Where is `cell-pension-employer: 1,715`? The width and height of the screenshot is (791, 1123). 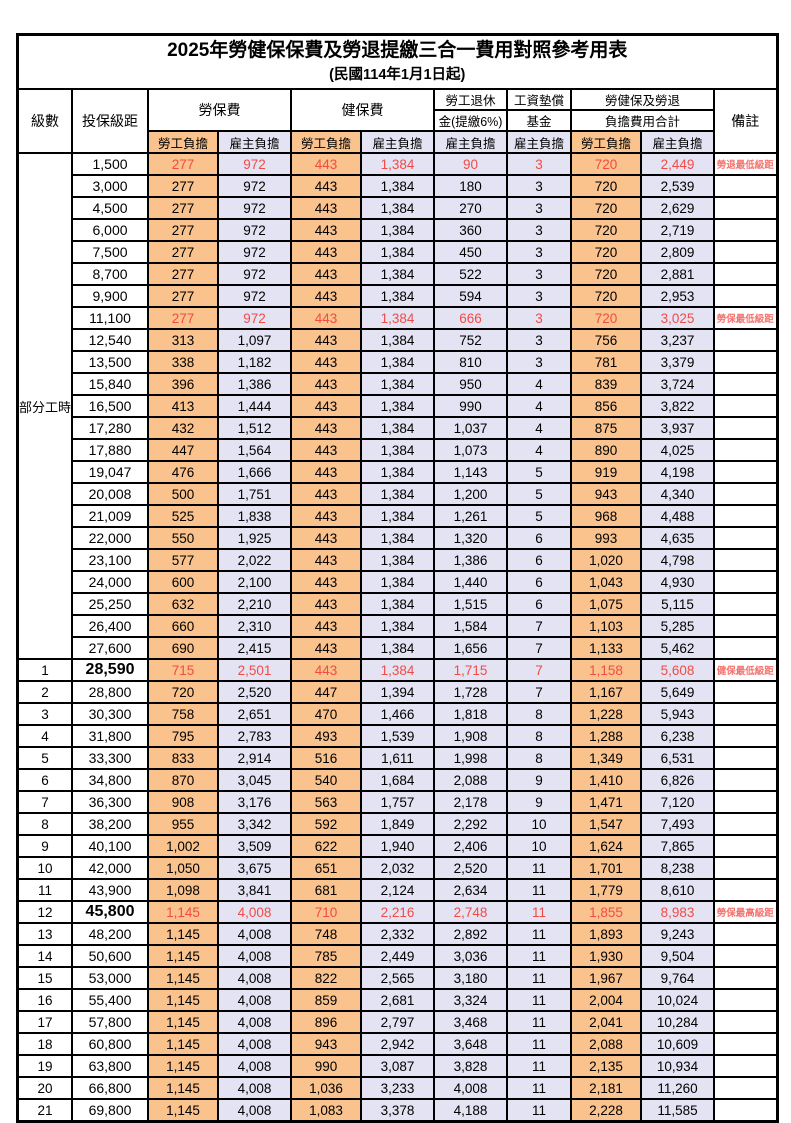
cell-pension-employer: 1,715 is located at coordinates (471, 670).